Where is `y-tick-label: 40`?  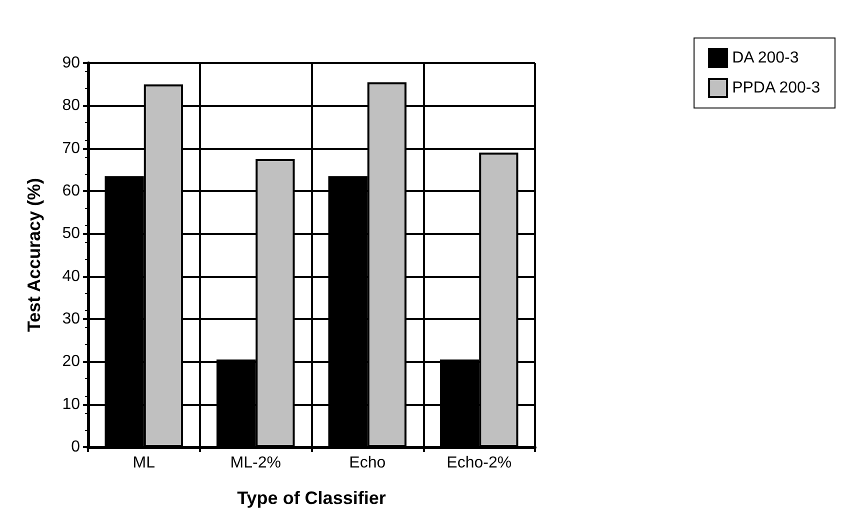 y-tick-label: 40 is located at coordinates (71, 276).